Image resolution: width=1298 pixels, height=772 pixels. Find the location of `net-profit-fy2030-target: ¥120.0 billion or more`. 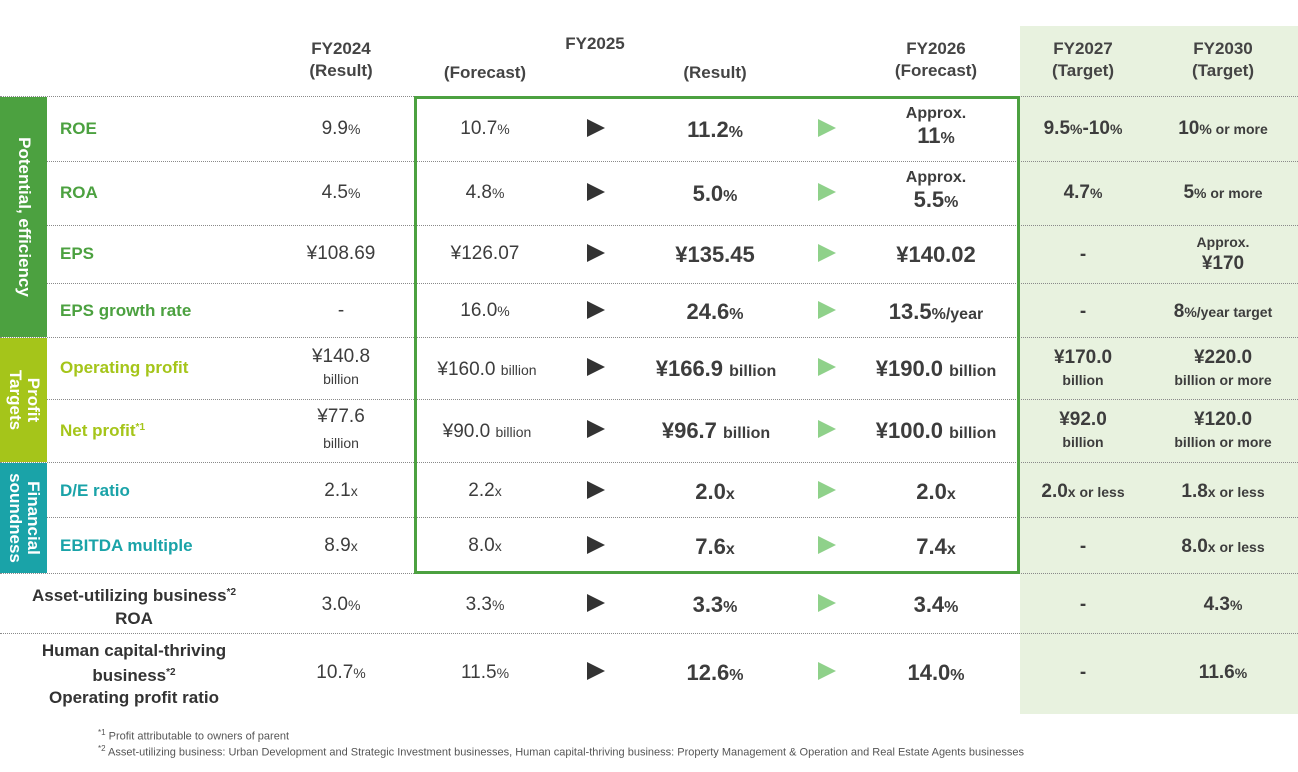

net-profit-fy2030-target: ¥120.0 billion or more is located at coordinates (1223, 429).